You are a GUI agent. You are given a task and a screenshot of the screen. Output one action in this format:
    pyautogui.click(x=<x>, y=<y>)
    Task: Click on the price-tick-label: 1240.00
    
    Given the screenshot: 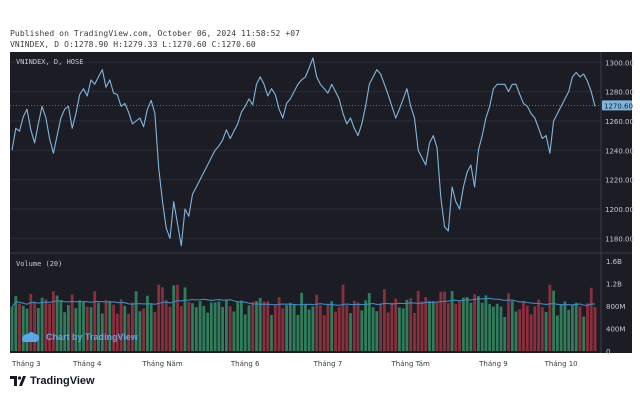 What is the action you would take?
    pyautogui.click(x=619, y=151)
    